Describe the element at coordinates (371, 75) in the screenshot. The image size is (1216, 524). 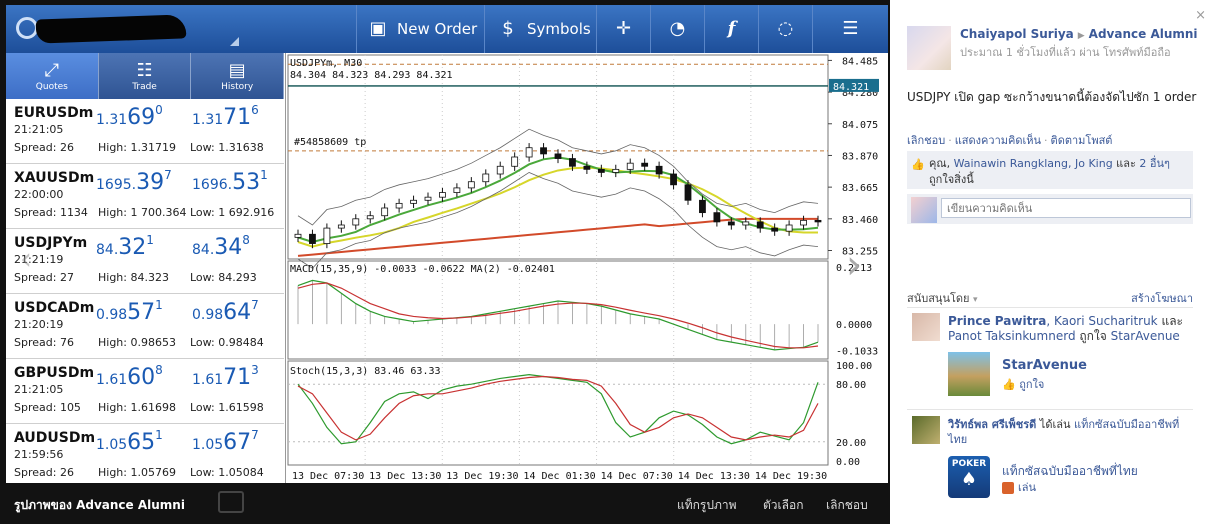
I see `ohlc-label: 84.304 84.323 84.293 84.321` at that location.